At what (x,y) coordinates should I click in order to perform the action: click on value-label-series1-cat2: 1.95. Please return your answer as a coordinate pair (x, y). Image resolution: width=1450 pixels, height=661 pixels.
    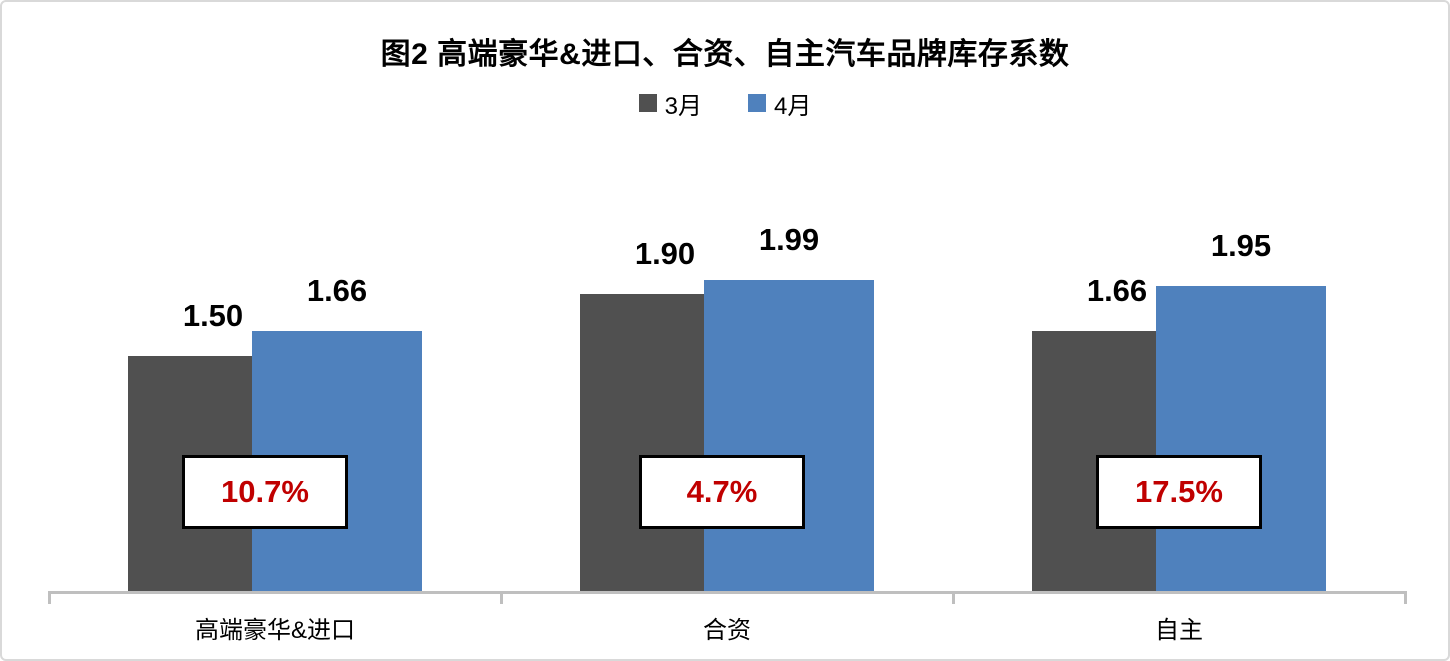
    Looking at the image, I should click on (1241, 245).